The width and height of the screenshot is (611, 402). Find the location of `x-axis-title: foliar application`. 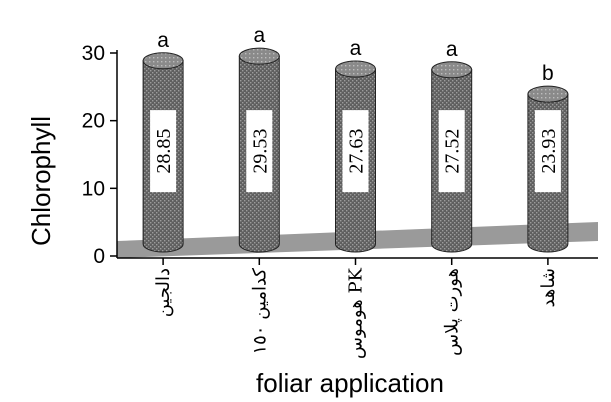

x-axis-title: foliar application is located at coordinates (350, 383).